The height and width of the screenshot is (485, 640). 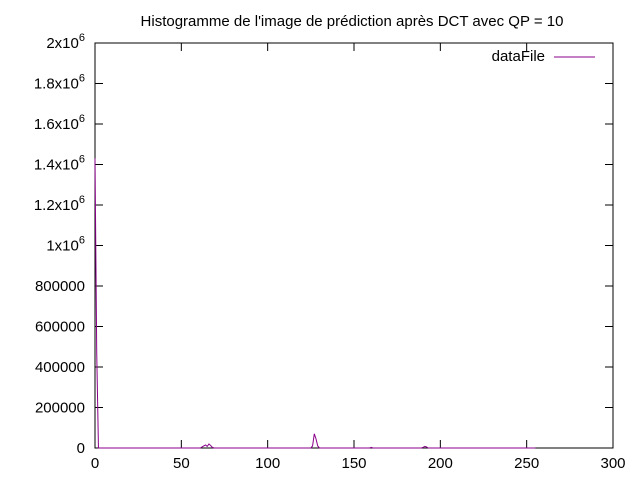 I want to click on x-tick-label: 0, so click(x=95, y=463).